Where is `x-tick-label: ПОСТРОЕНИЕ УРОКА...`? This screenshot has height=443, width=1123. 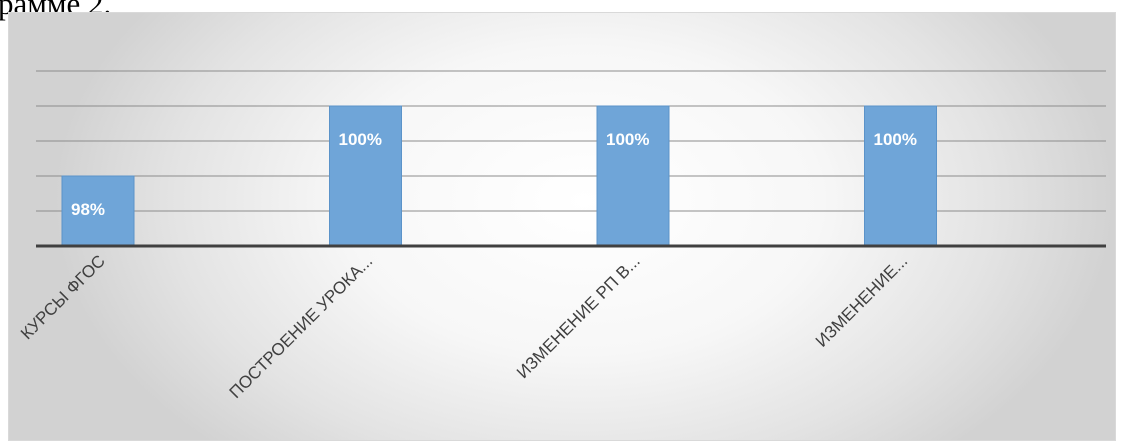 x-tick-label: ПОСТРОЕНИЕ УРОКА... is located at coordinates (301, 326).